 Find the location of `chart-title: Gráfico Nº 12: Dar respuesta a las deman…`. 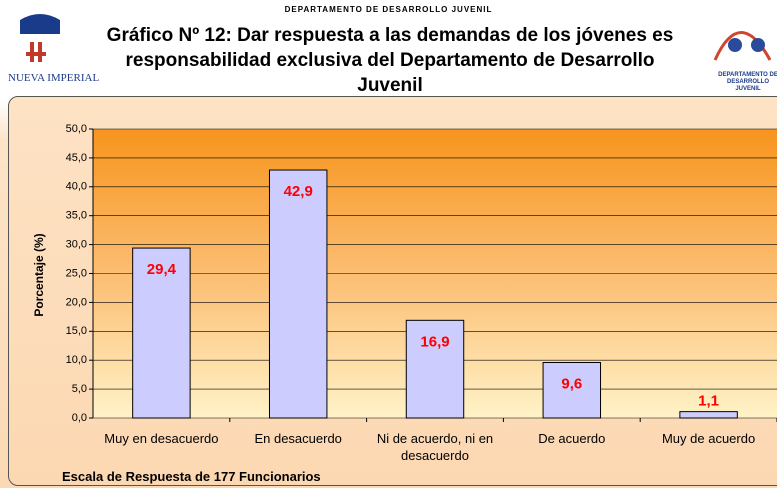

chart-title: Gráfico Nº 12: Dar respuesta a las deman… is located at coordinates (390, 60).